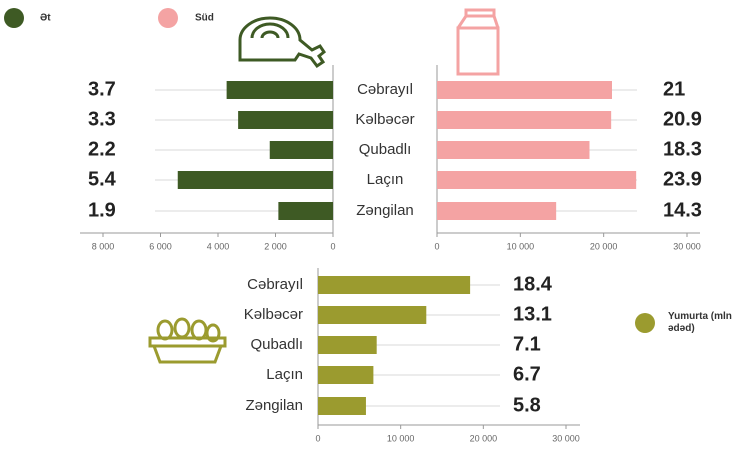 The height and width of the screenshot is (451, 739). I want to click on value-label: 5.4, so click(102, 179).